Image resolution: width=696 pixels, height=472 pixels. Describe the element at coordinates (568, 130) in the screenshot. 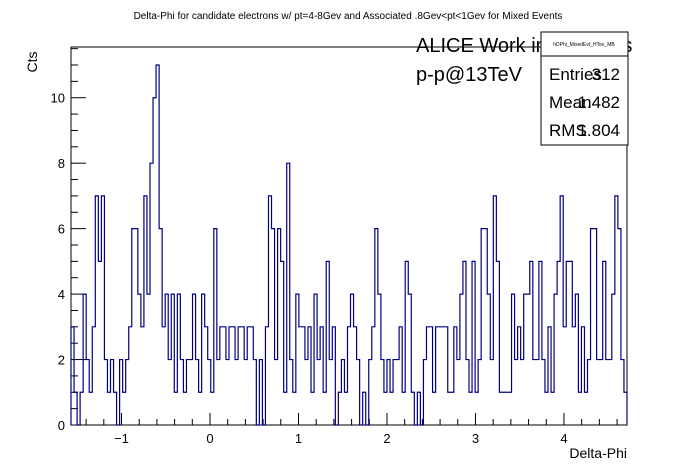

I see `stats-rms-label: RMS` at that location.